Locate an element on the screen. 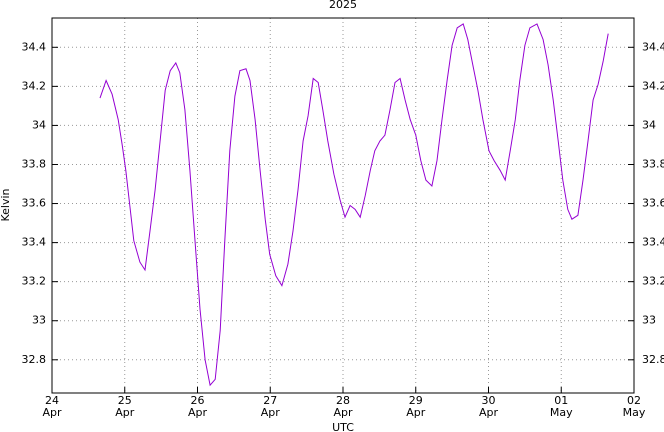  x-tick-label: 26 Apr is located at coordinates (197, 406).